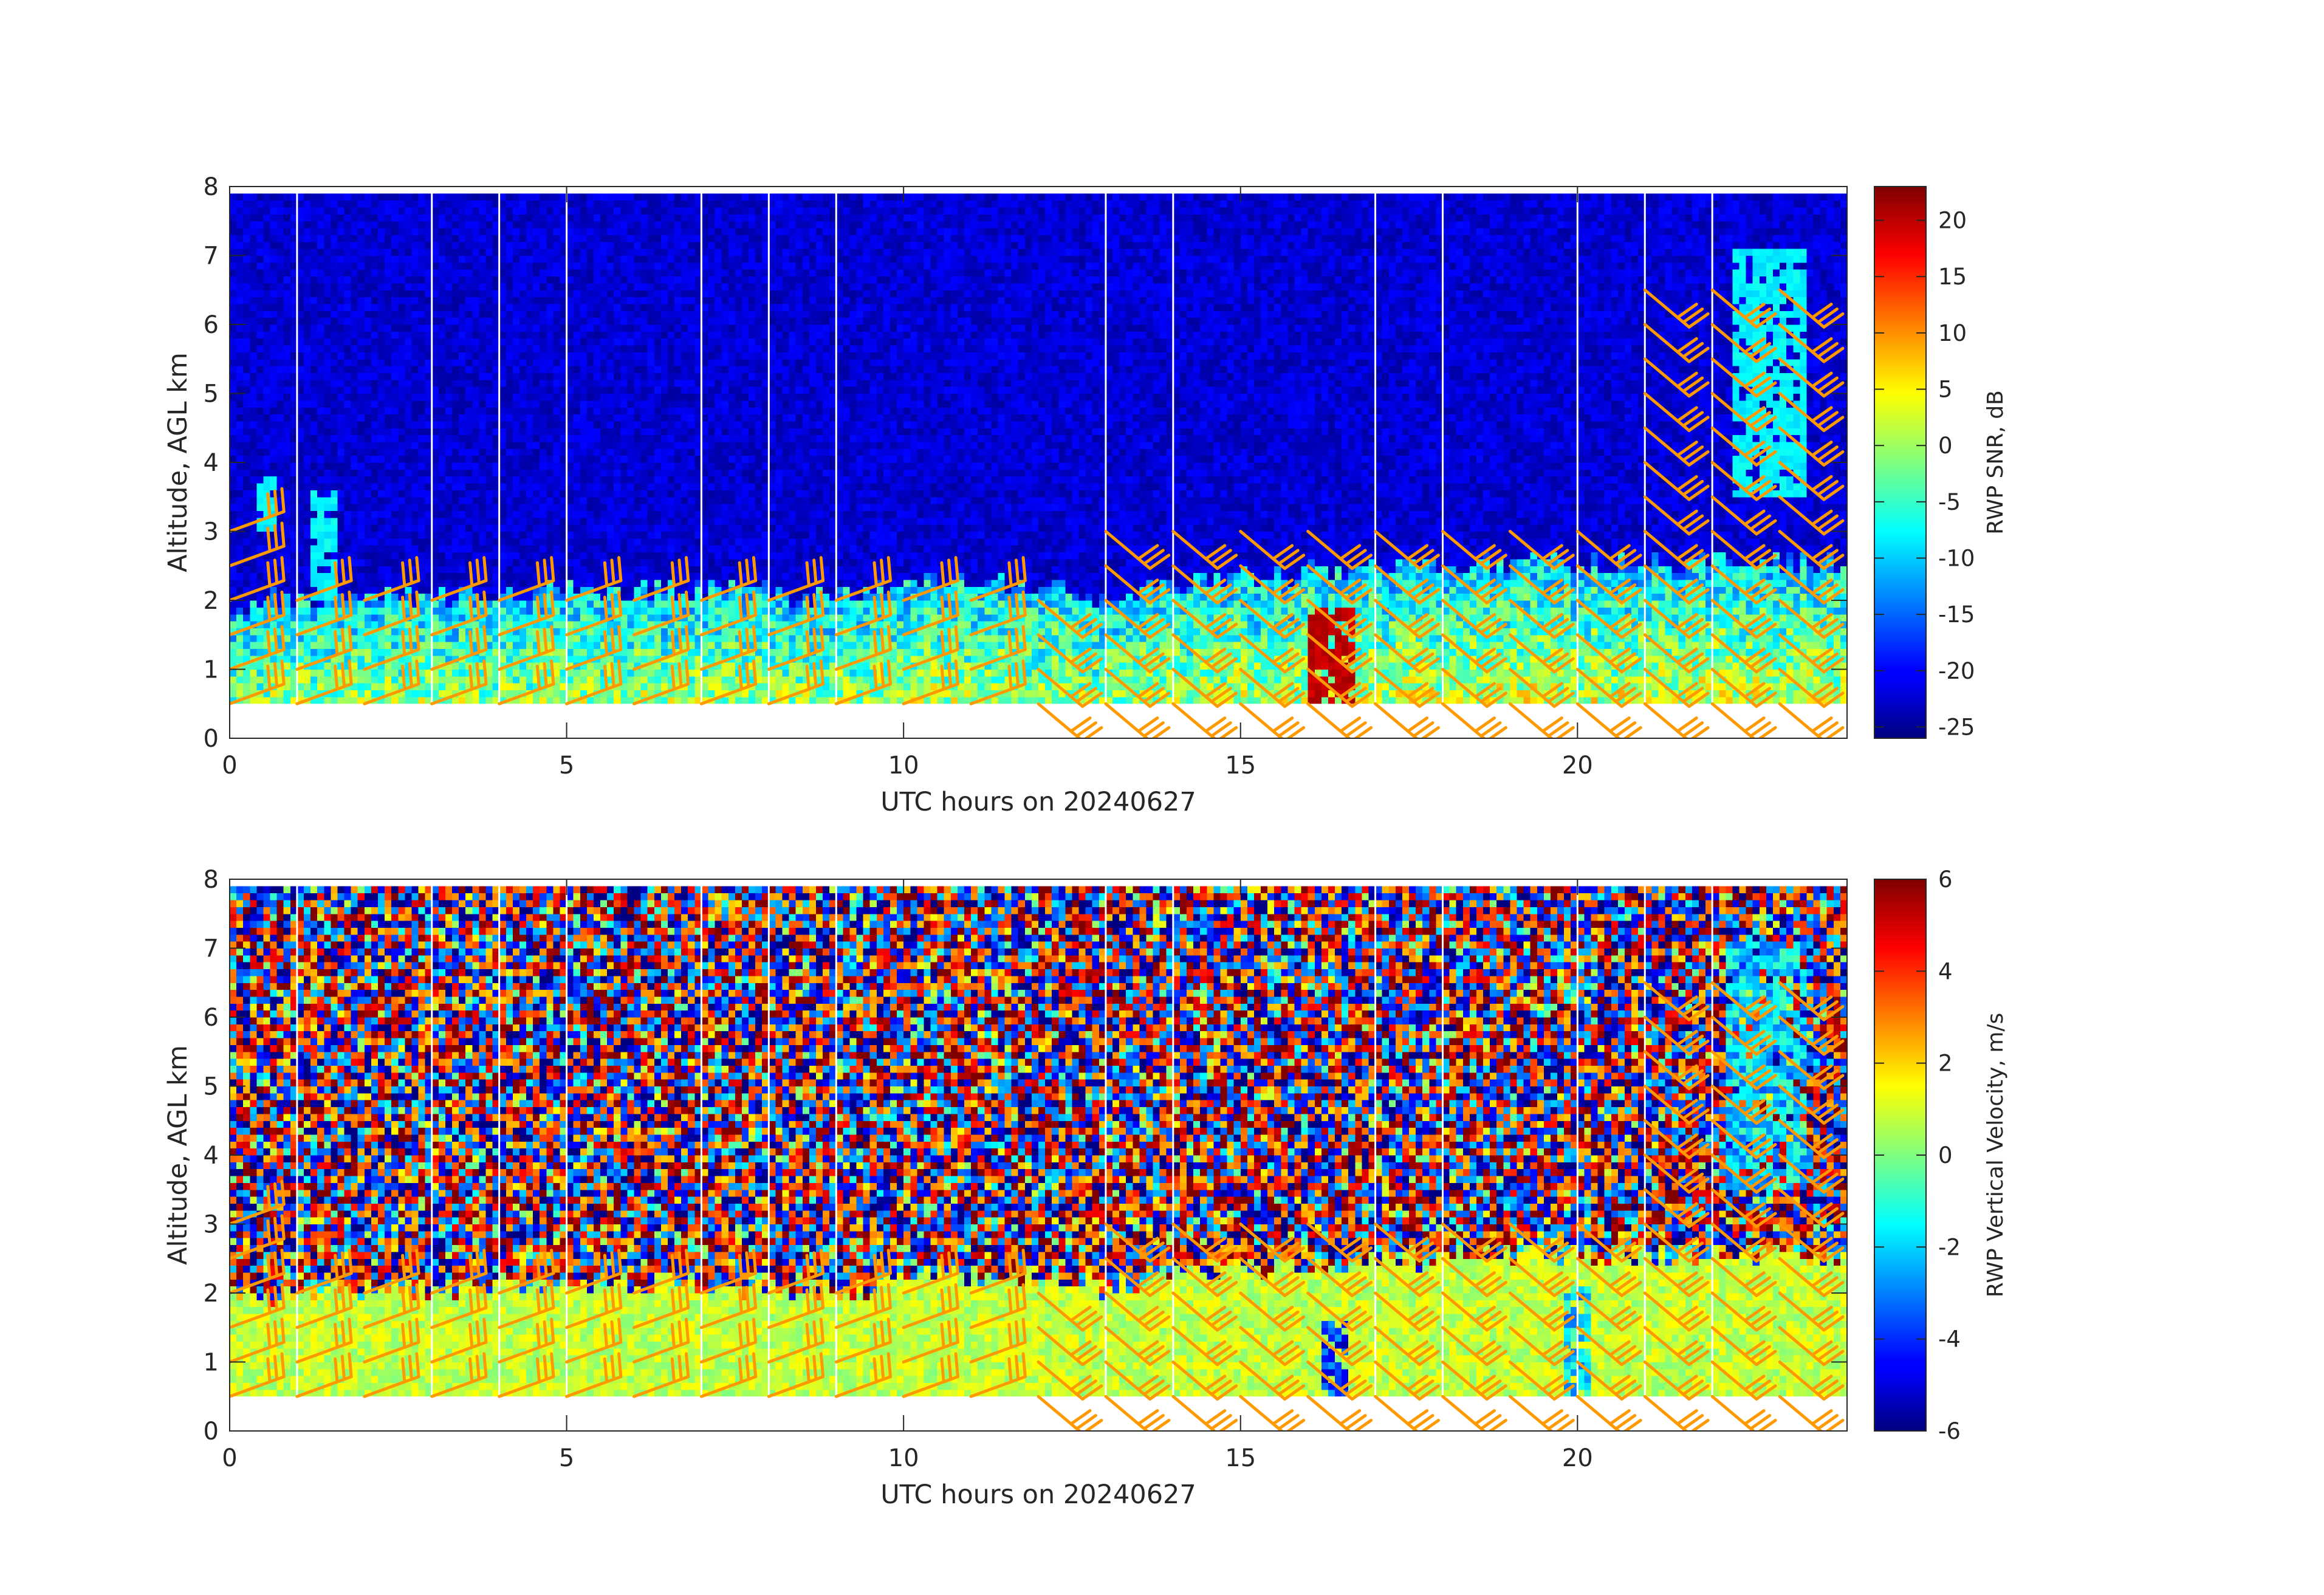  I want to click on colorbar-tick-label: -20, so click(1956, 671).